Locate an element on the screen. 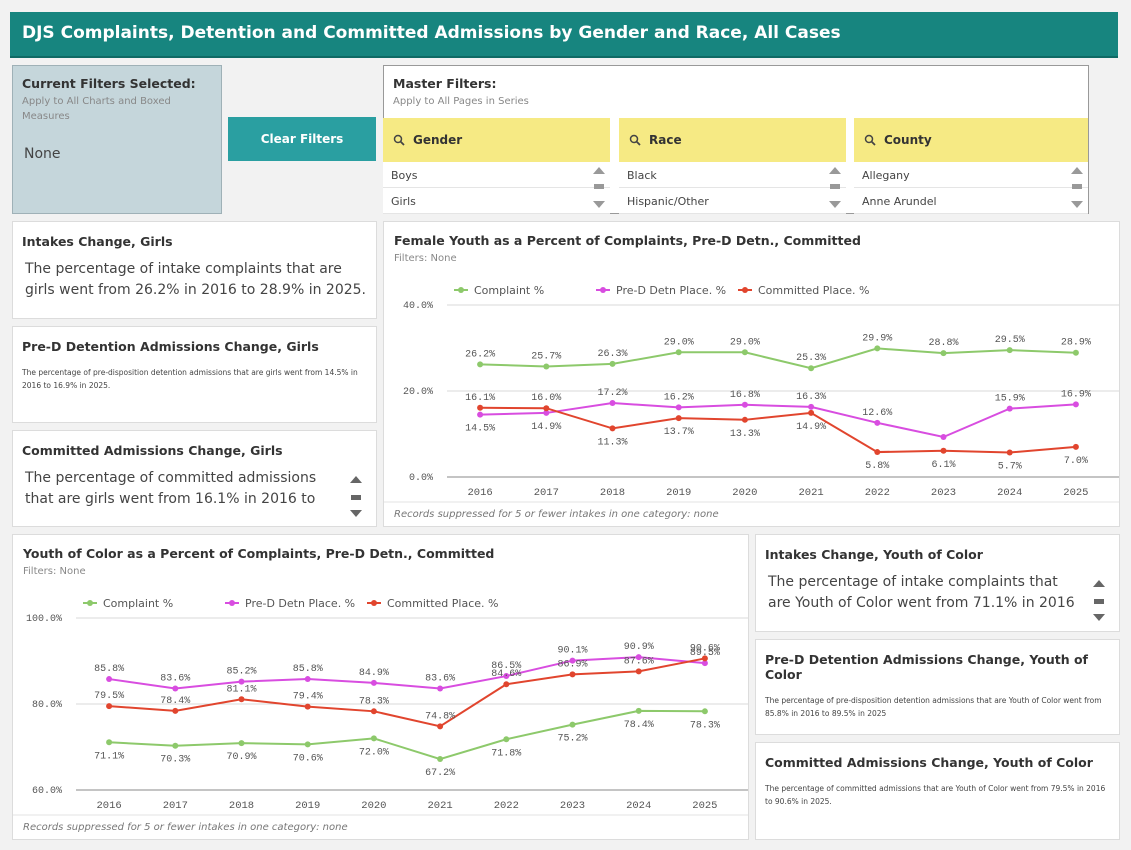 The image size is (1131, 850). filter-item: Hispanic/Other is located at coordinates (732, 201).